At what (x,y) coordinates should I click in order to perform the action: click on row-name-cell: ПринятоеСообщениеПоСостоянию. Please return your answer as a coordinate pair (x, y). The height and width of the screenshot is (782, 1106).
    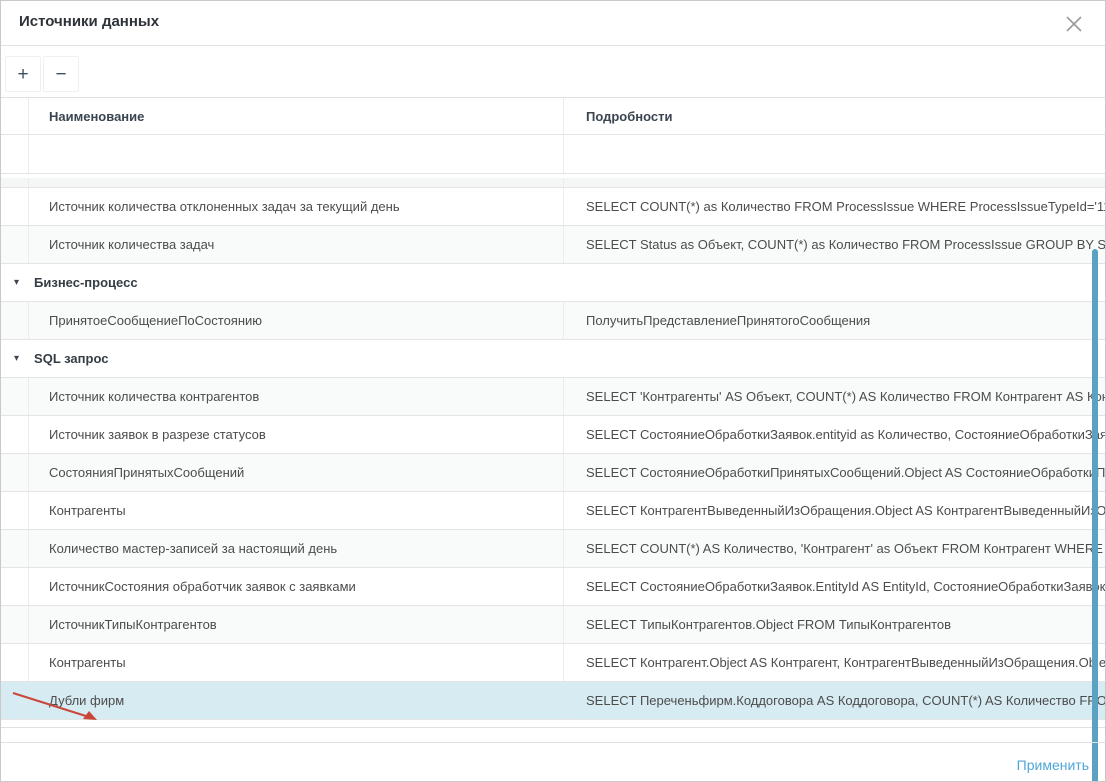
    Looking at the image, I should click on (296, 320).